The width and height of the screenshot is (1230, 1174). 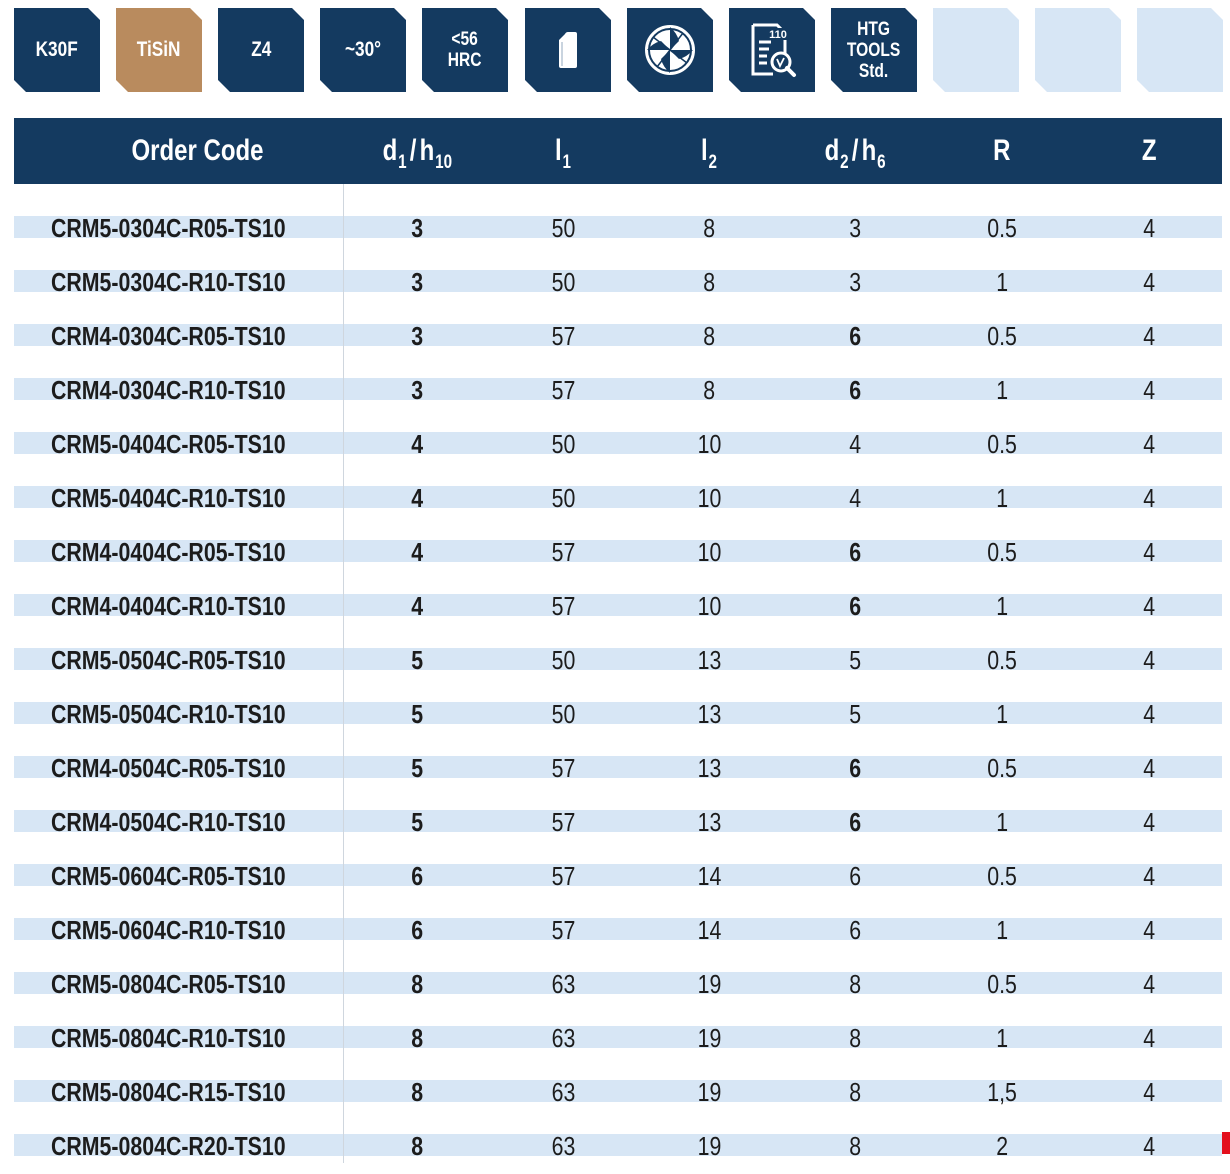 What do you see at coordinates (417, 498) in the screenshot?
I see `cell-d1: 4` at bounding box center [417, 498].